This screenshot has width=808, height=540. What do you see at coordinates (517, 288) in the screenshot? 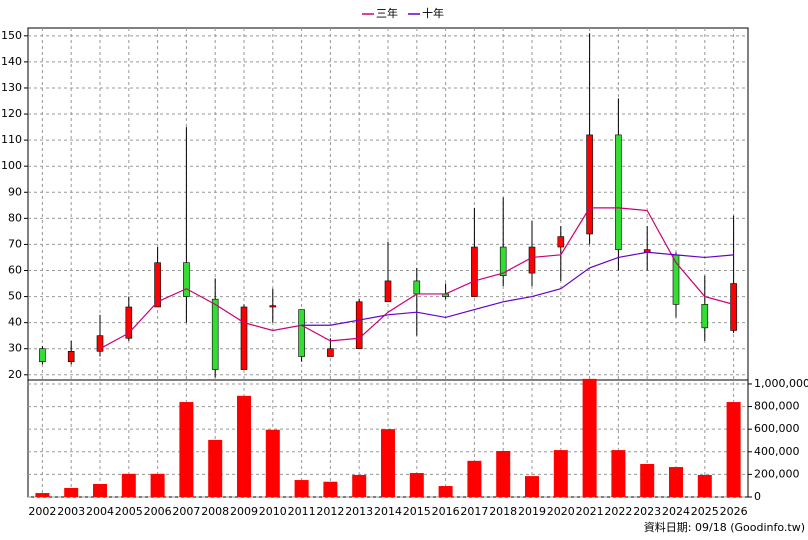
I see `ma-line` at bounding box center [517, 288].